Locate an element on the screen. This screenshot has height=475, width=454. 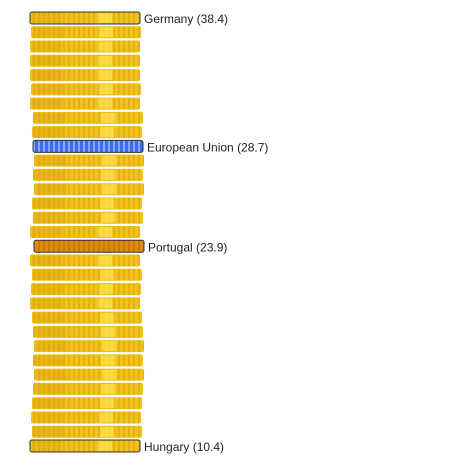
coin-highlighted-4-shade is located at coordinates (47, 446).